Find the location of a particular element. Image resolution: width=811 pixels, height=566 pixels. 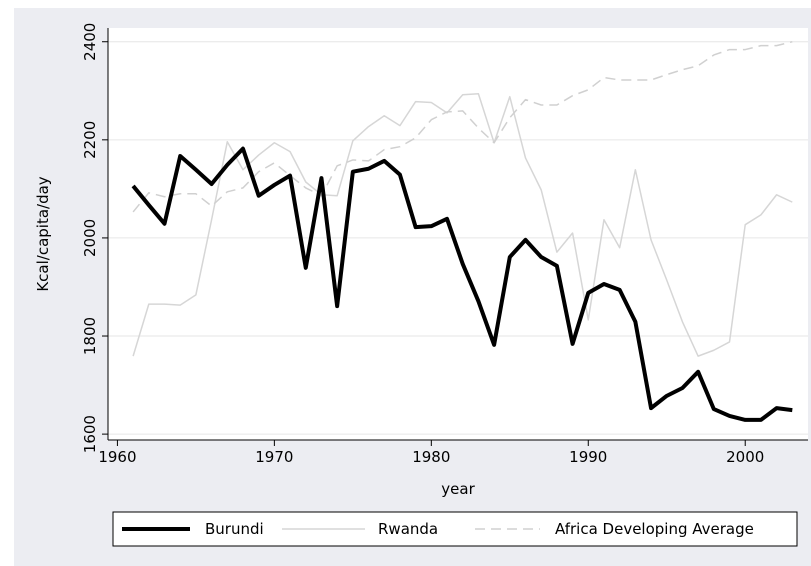

y-tick-label: 1600 is located at coordinates (90, 434).